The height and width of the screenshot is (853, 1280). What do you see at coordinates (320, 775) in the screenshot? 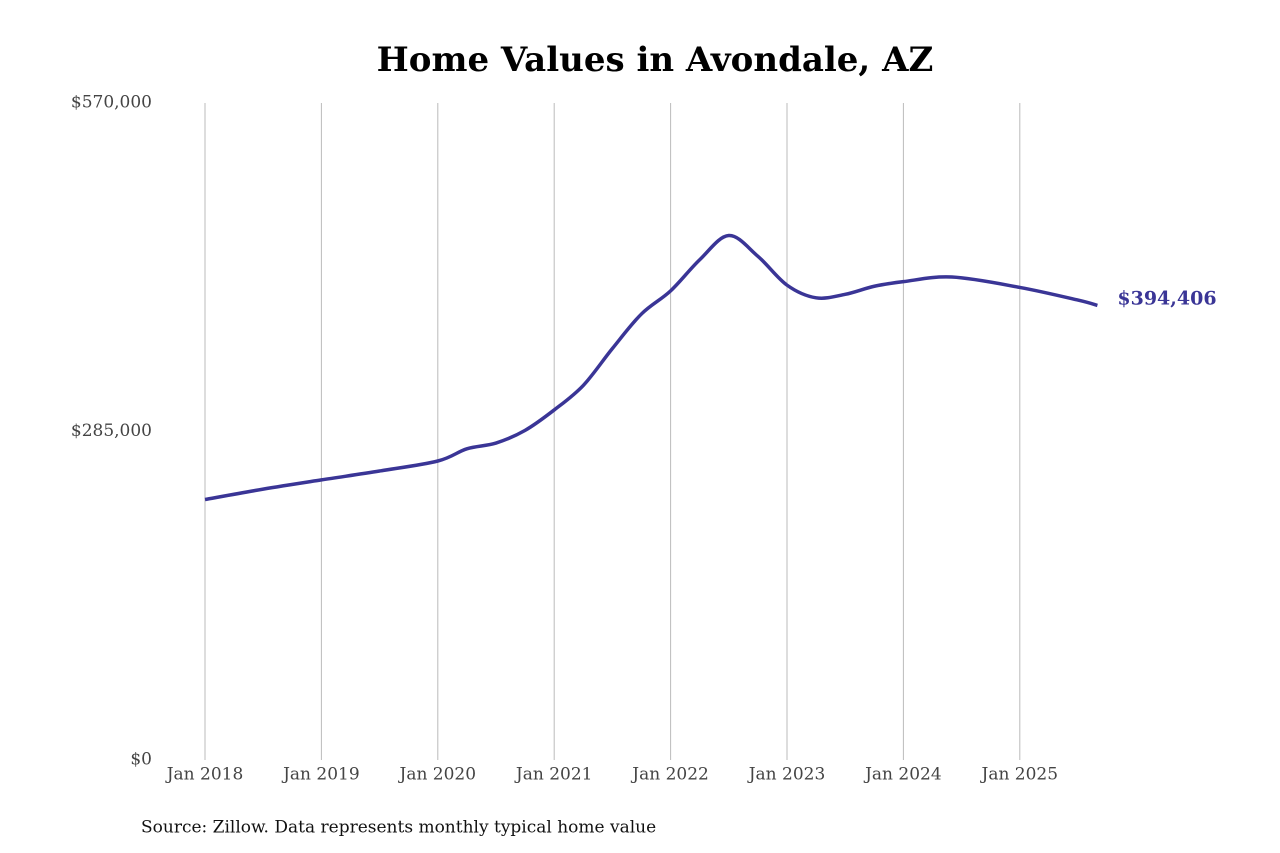
I see `x-tick-label: Jan 2019` at bounding box center [320, 775].